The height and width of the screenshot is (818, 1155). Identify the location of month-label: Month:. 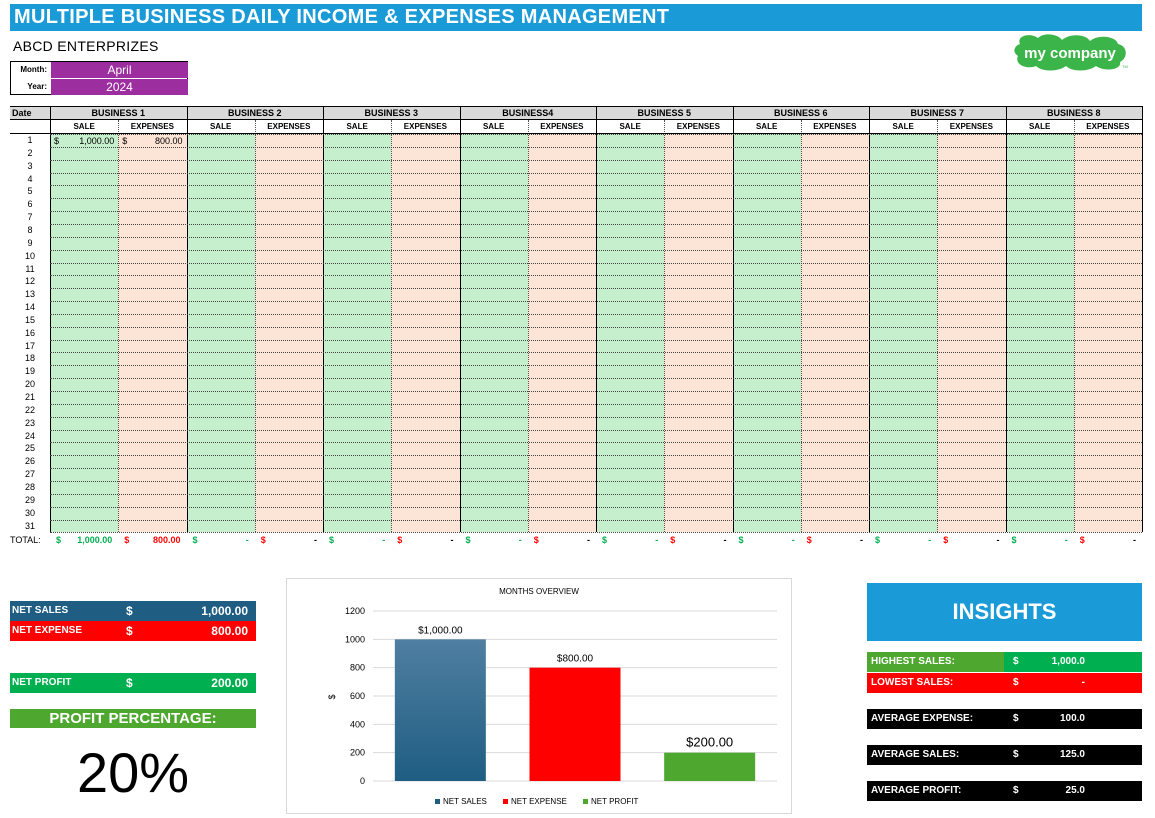
(33, 69).